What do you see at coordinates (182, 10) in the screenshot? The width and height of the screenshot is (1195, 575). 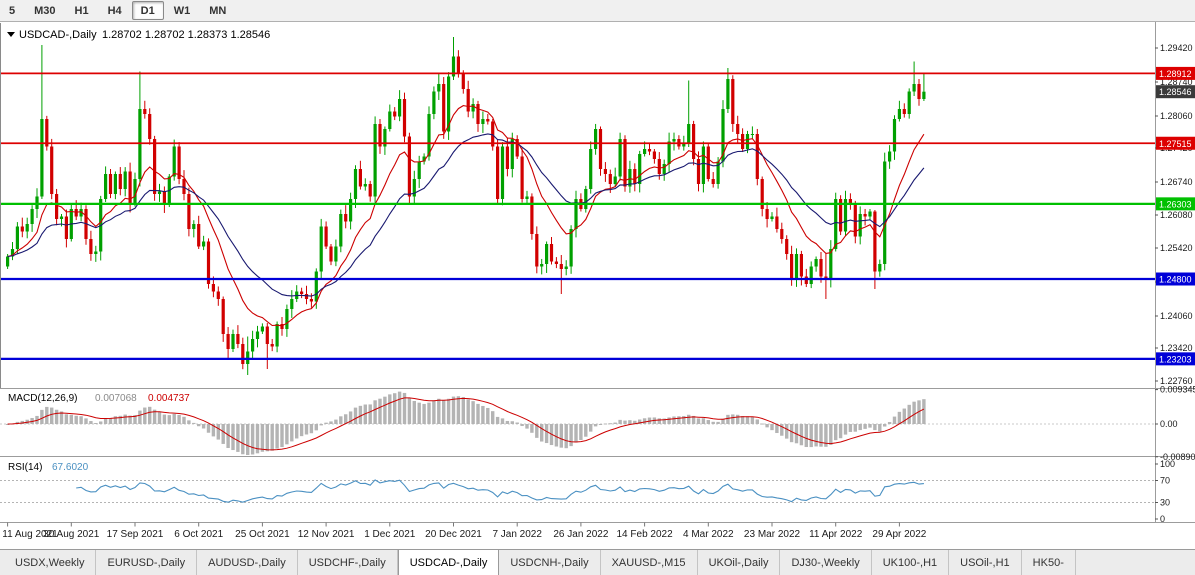 I see `timeframe-button-w1: W1` at bounding box center [182, 10].